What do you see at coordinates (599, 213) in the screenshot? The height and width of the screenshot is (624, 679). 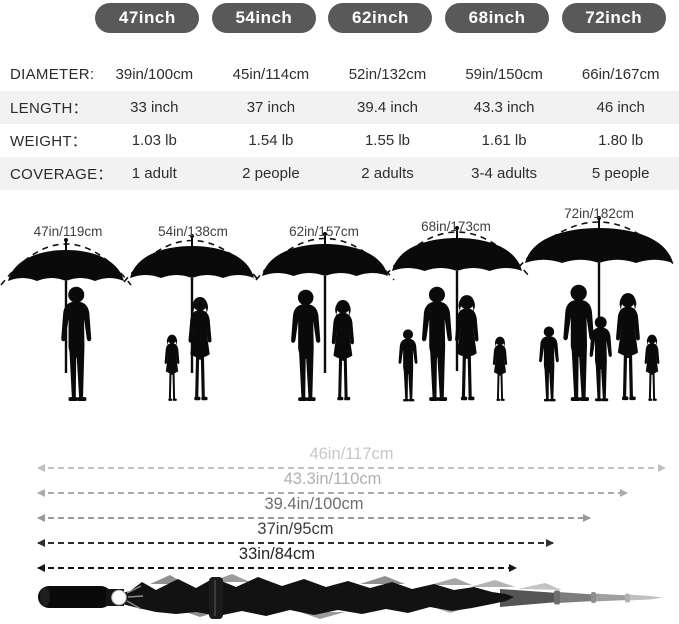 I see `canopy-size-label-5: 72in/182cm` at bounding box center [599, 213].